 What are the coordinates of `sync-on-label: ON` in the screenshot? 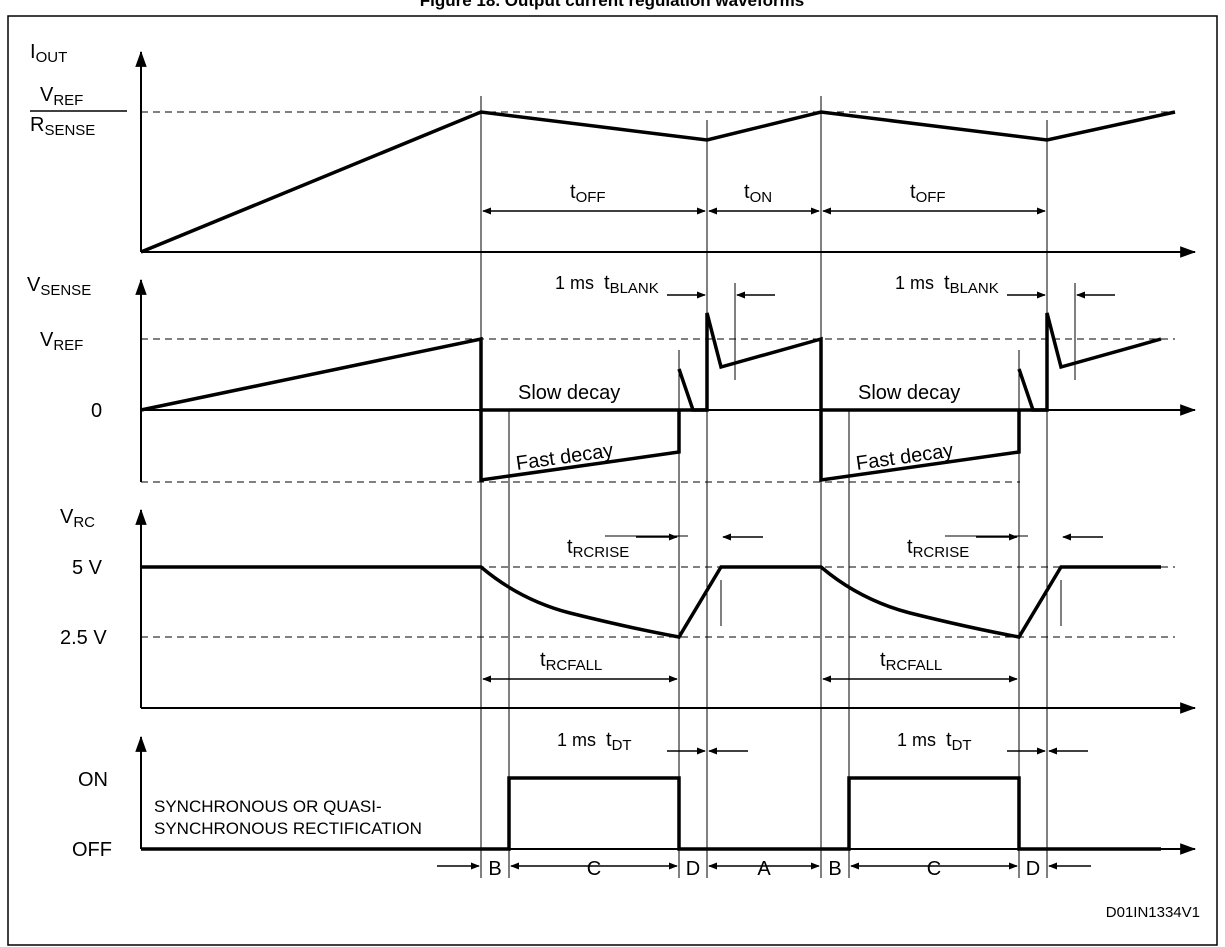 It's located at (93, 780).